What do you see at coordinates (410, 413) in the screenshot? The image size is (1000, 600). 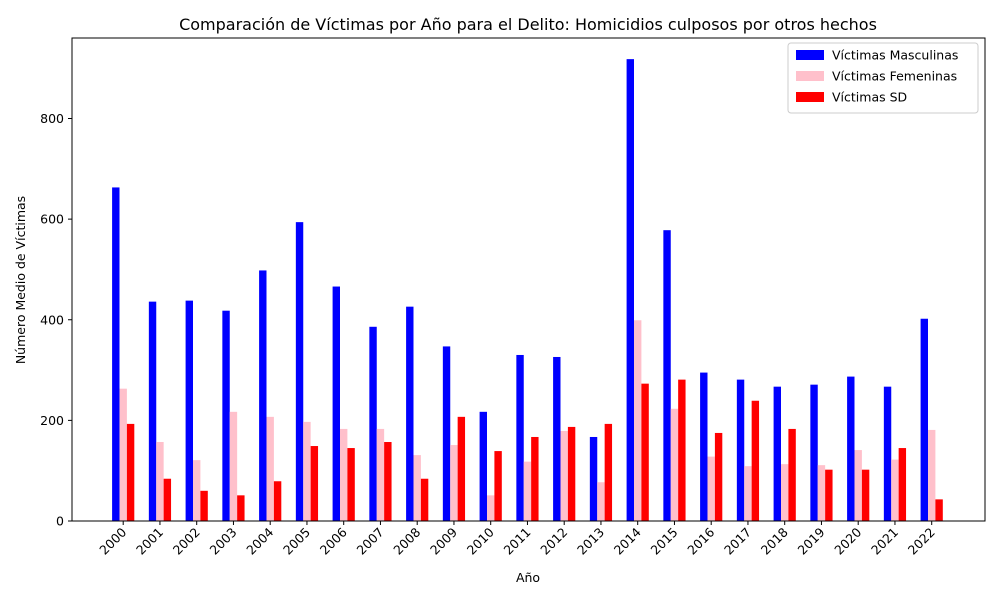 I see `bar-masculinas-2008` at bounding box center [410, 413].